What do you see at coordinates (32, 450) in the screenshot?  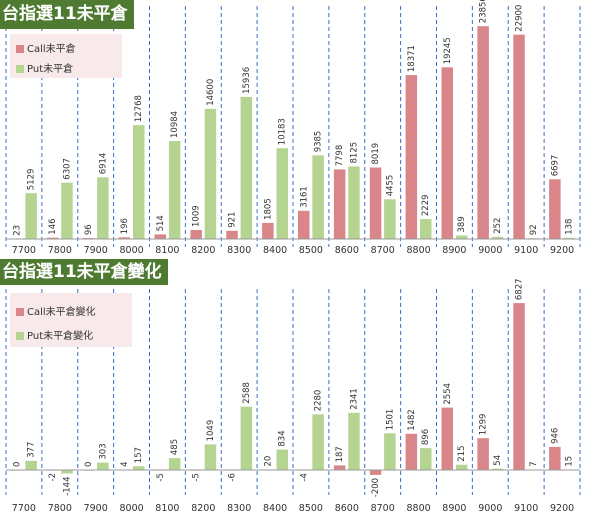 I see `put-value-label: 377` at bounding box center [32, 450].